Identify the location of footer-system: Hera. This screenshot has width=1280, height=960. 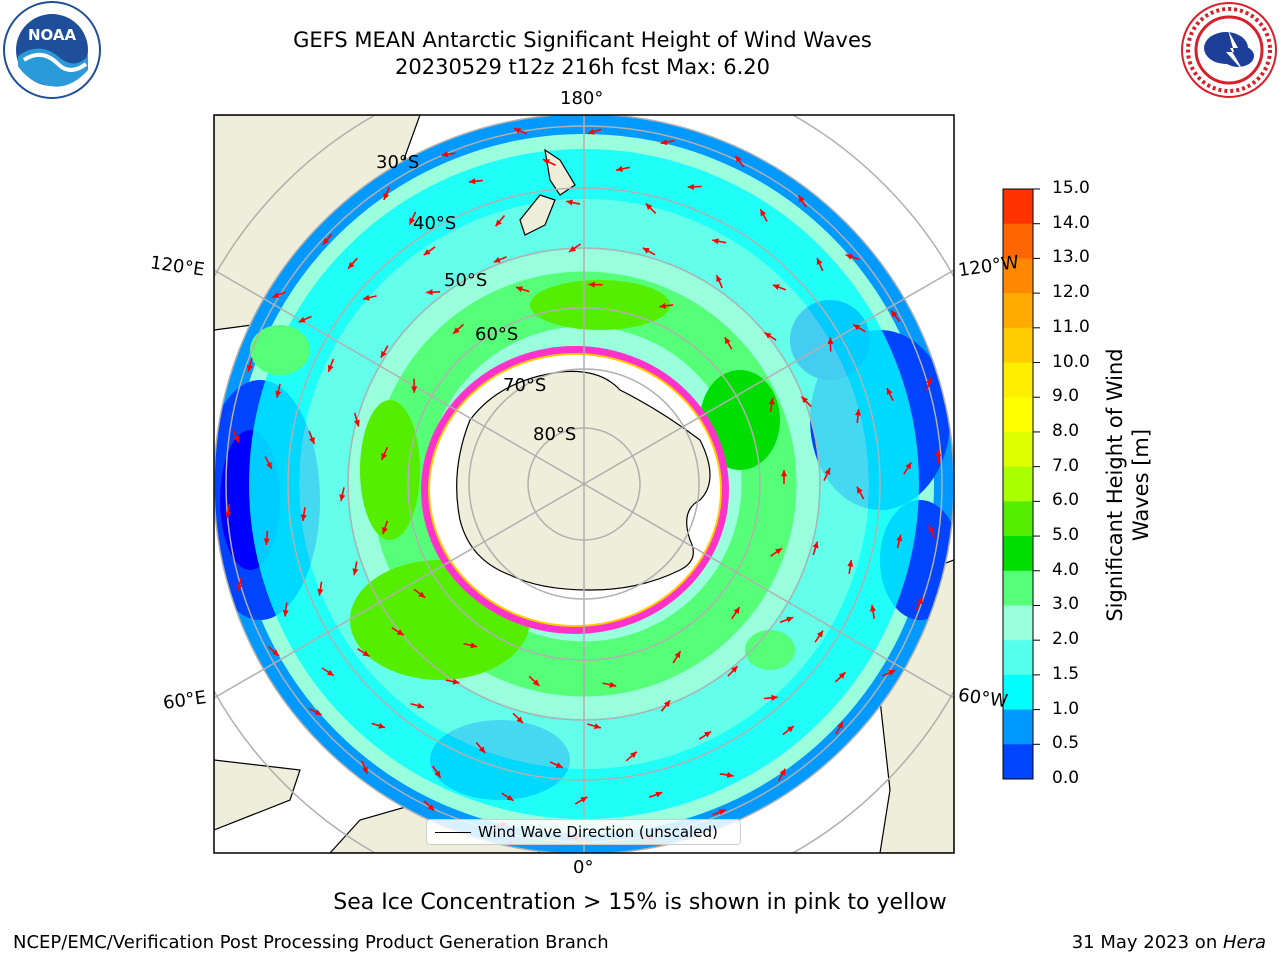
(1244, 942).